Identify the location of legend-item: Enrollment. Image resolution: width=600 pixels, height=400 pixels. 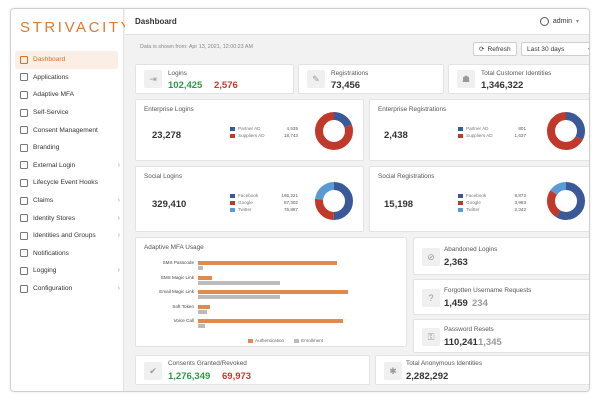
(308, 340).